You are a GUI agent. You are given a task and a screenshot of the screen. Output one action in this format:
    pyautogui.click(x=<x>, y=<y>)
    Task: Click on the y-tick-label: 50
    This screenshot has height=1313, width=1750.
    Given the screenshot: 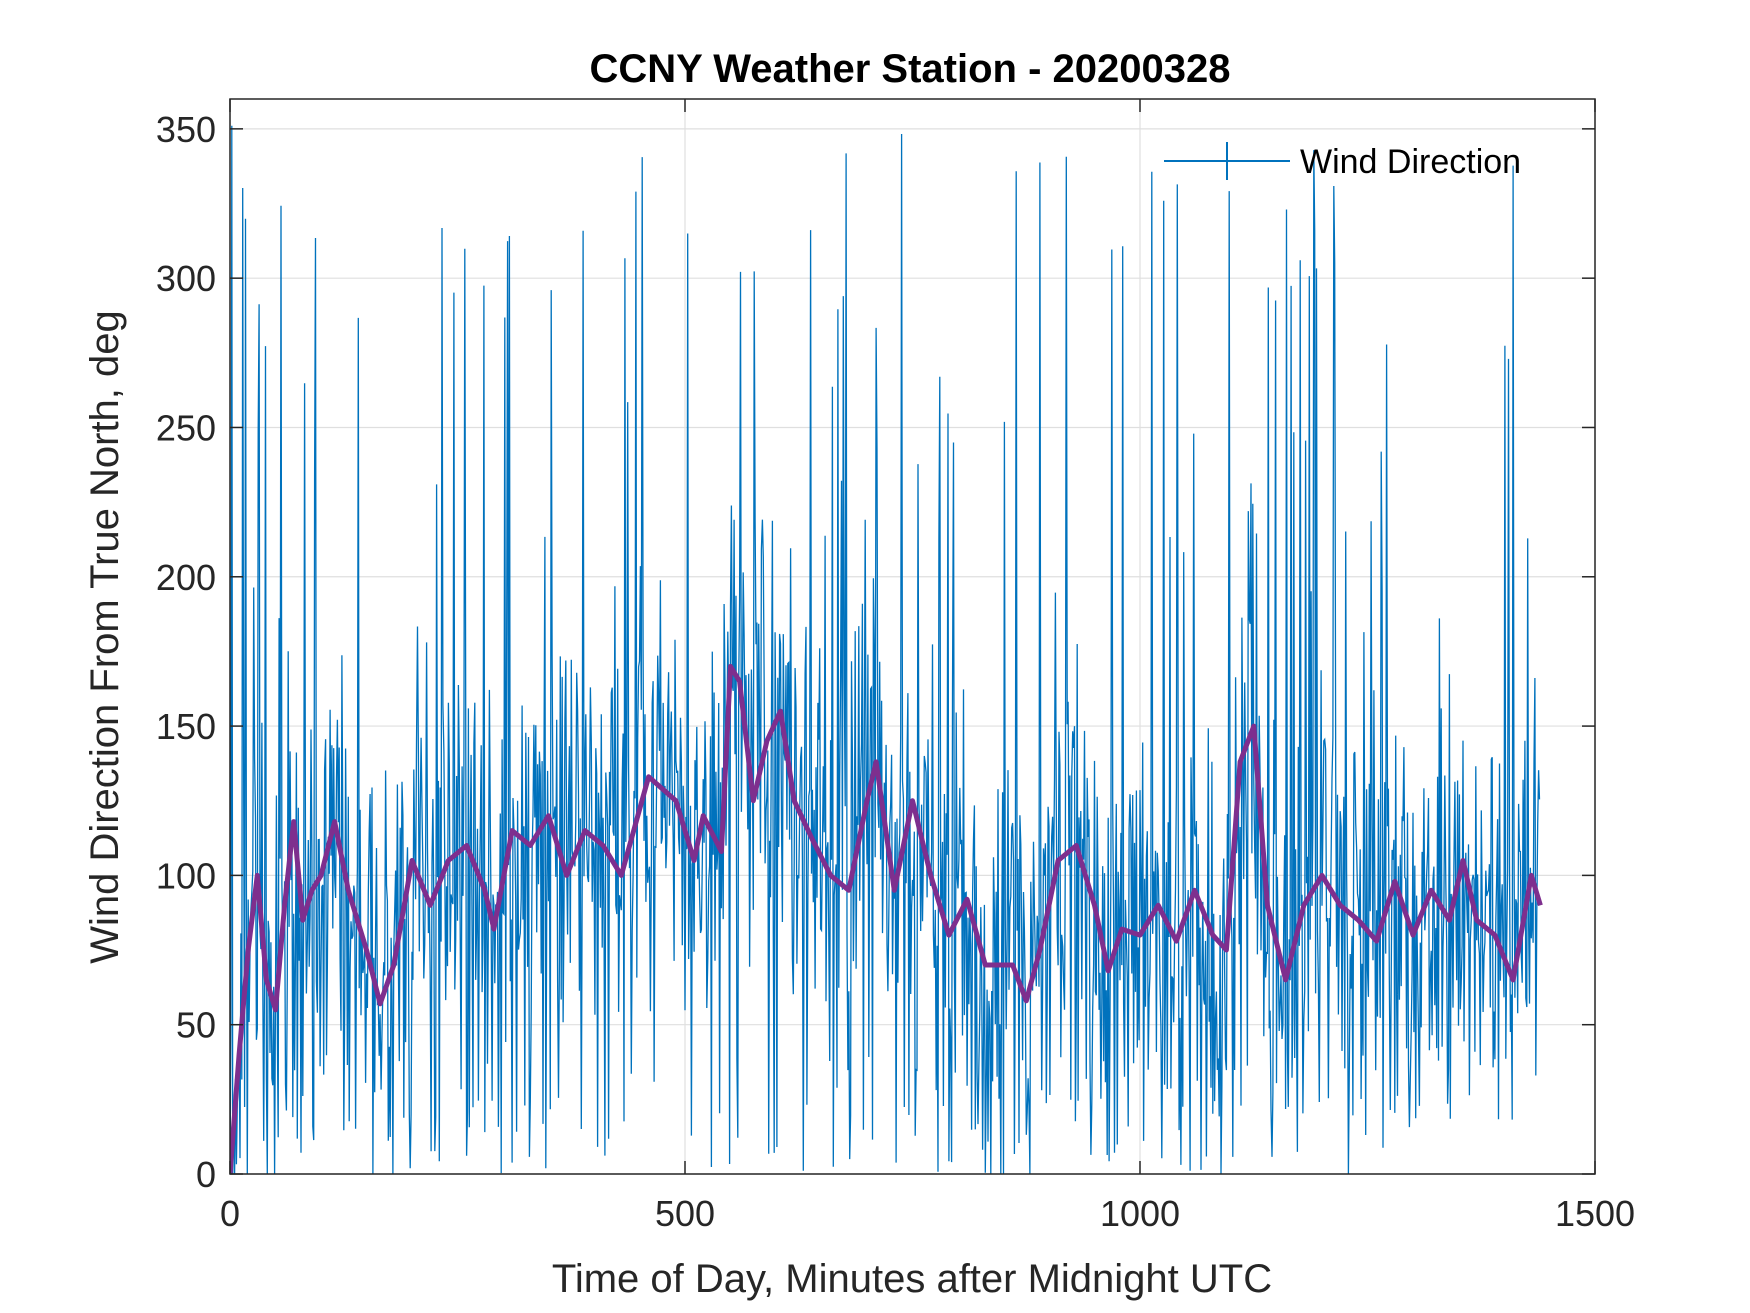 What is the action you would take?
    pyautogui.click(x=196, y=1025)
    